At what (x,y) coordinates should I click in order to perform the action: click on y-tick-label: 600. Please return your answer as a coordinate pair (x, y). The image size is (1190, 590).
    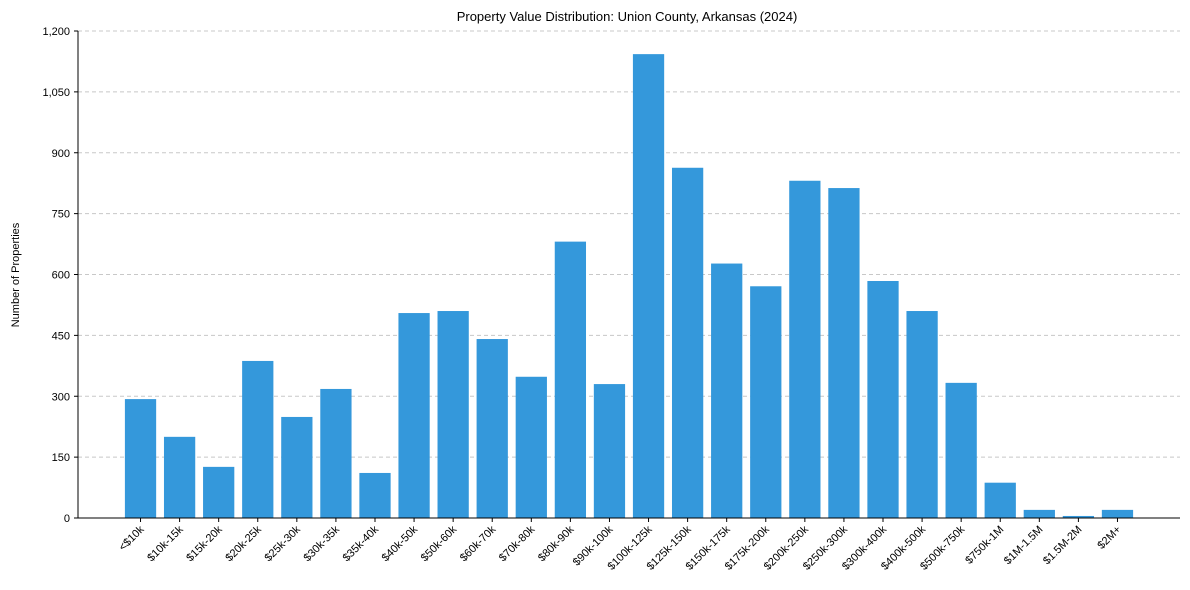
    Looking at the image, I should click on (61, 276).